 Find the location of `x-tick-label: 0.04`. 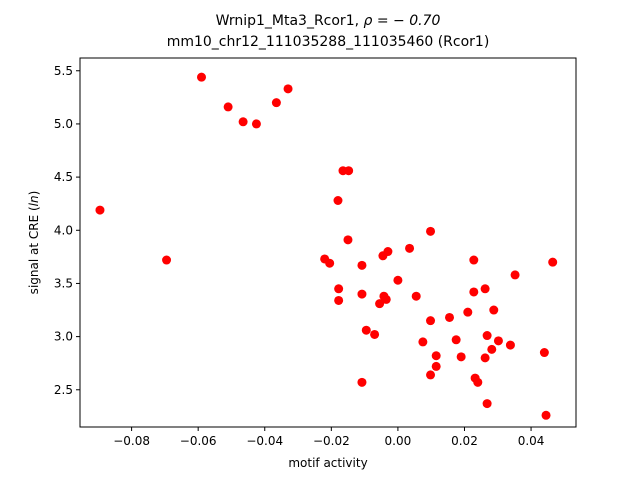

x-tick-label: 0.04 is located at coordinates (531, 441).